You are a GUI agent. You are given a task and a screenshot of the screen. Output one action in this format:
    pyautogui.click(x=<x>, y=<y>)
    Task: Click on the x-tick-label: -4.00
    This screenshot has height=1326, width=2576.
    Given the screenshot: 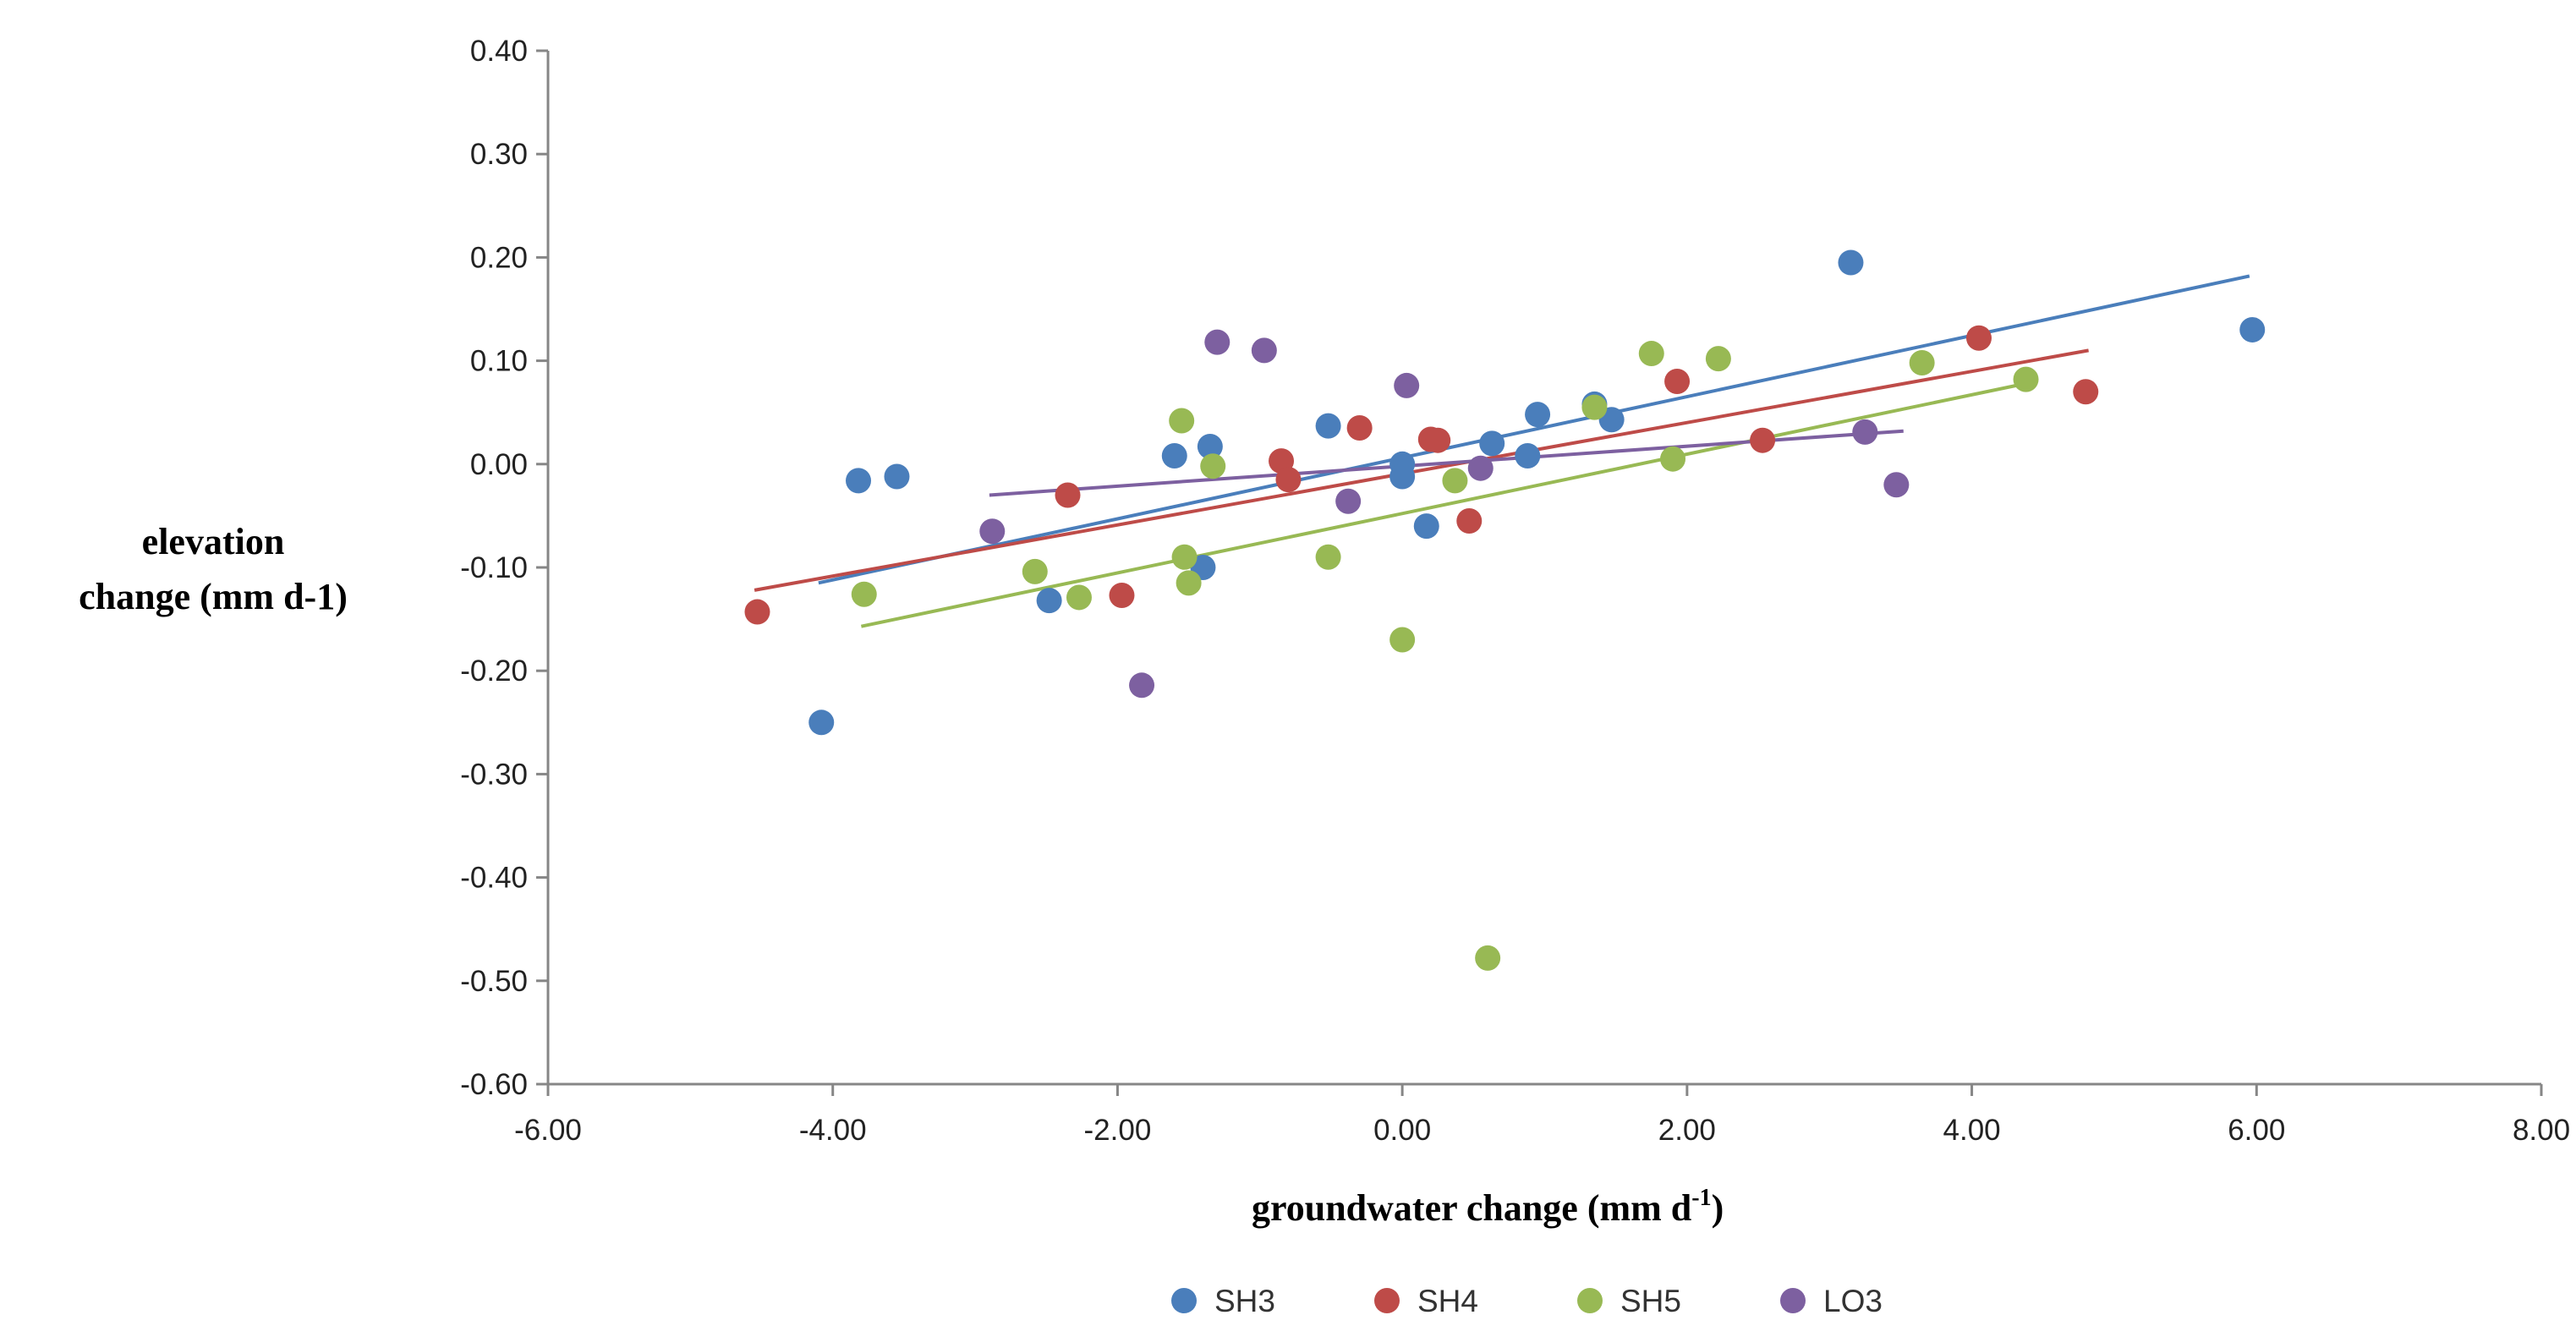 What is the action you would take?
    pyautogui.click(x=833, y=1130)
    